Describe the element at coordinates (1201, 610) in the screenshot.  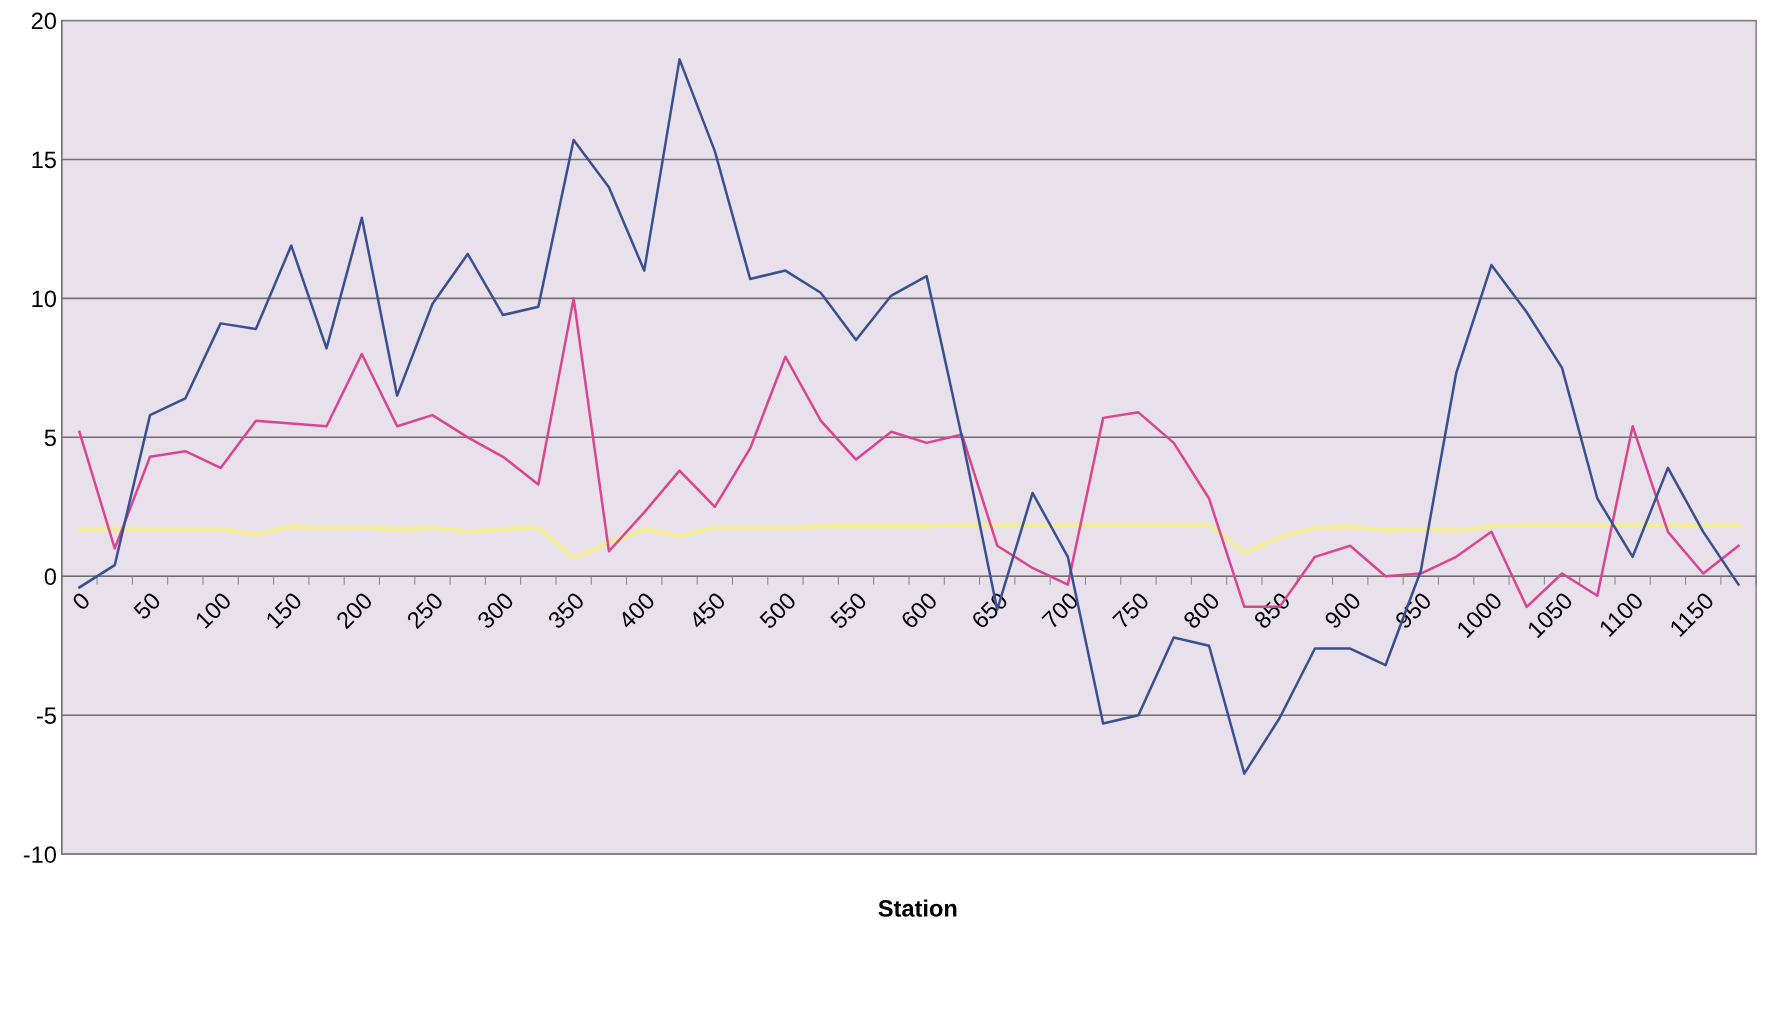
I see `x-tick-label: 800` at that location.